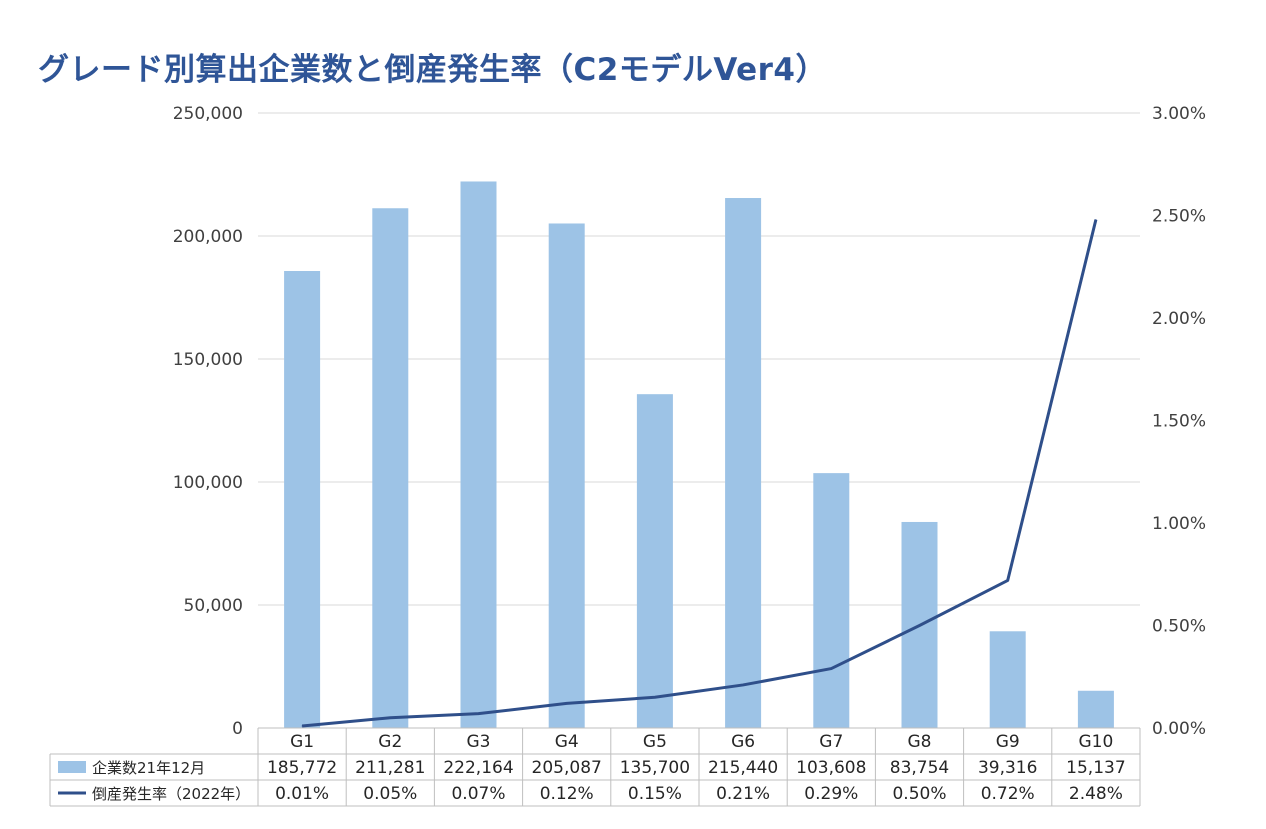 This screenshot has height=829, width=1266. I want to click on right-axis: 0.00% 0.50% 1.00% 1.50% 2.00% 2.50% 3.00%, so click(1179, 421).